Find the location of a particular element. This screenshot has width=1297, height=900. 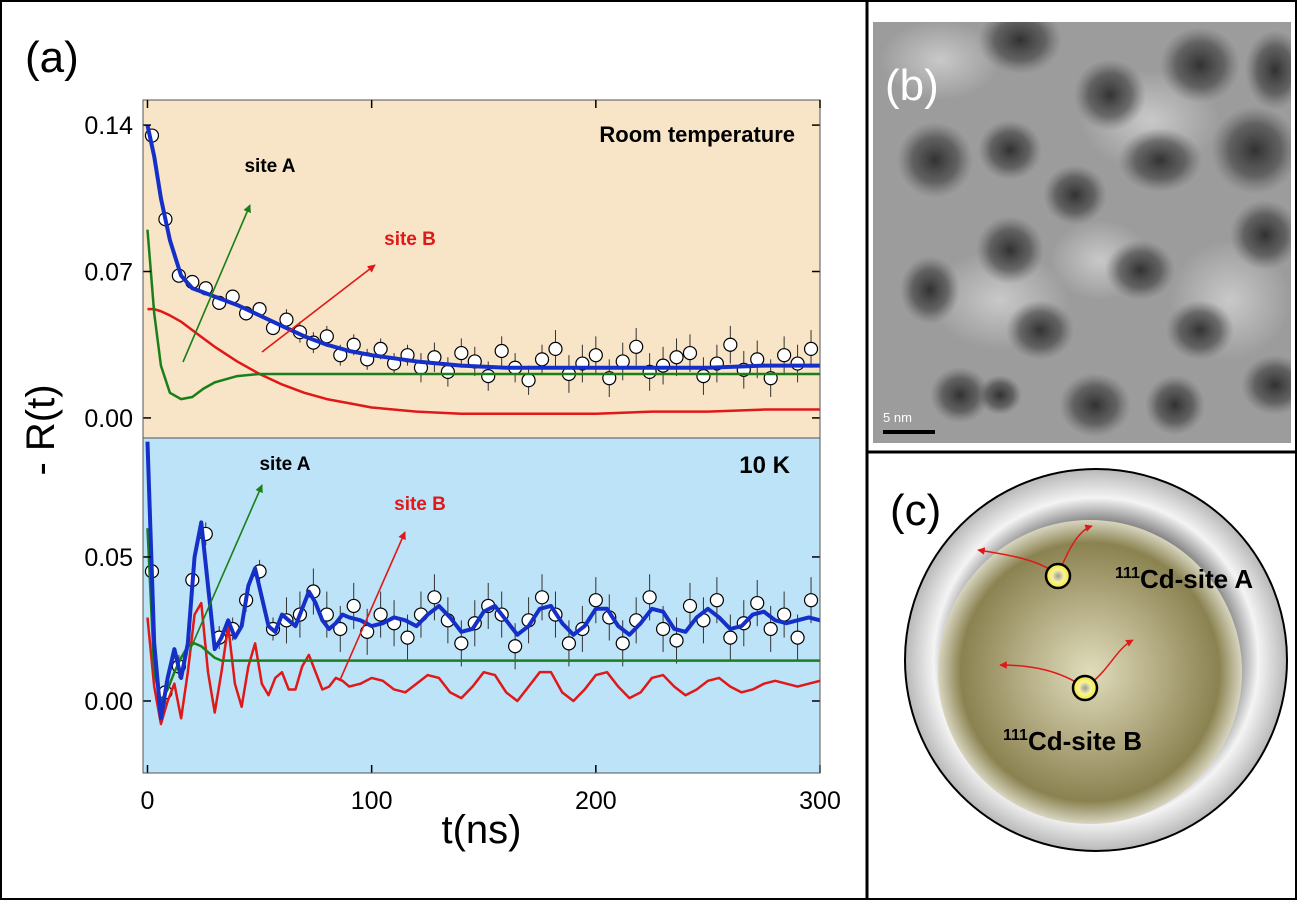

site-a-marker is located at coordinates (1058, 576).